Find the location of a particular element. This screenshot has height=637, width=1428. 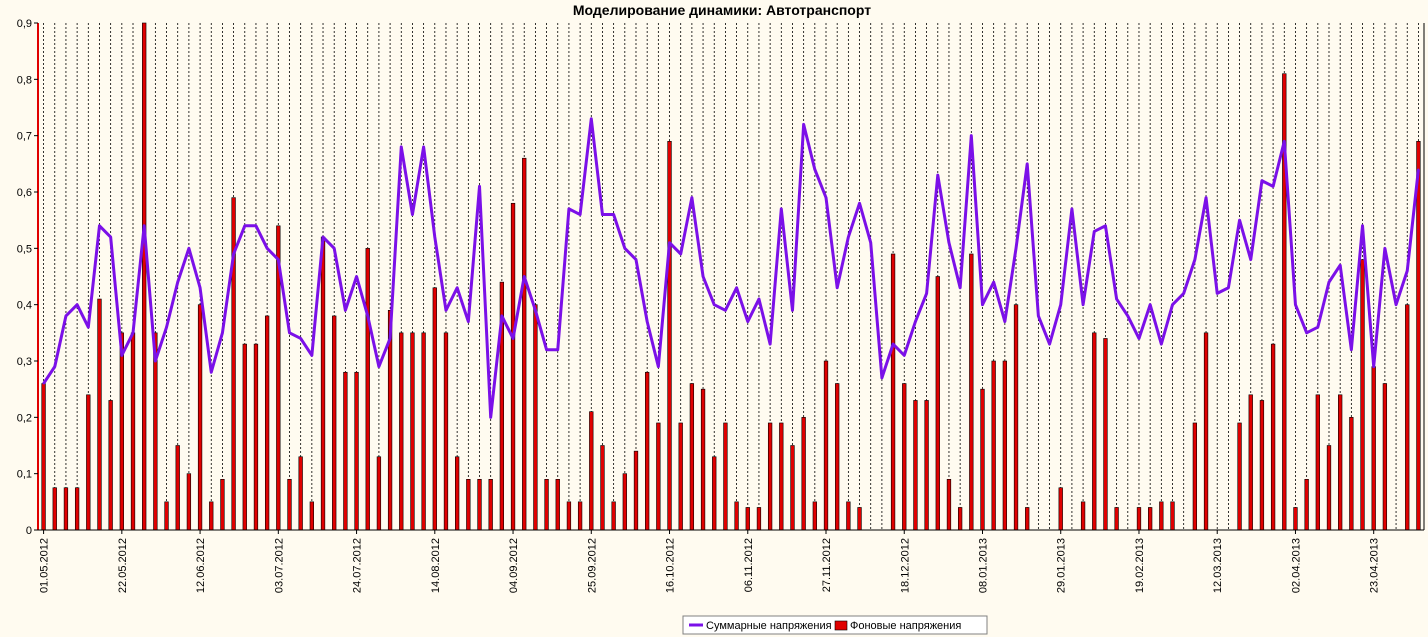

y-tick-label: 0,4 is located at coordinates (24, 306).